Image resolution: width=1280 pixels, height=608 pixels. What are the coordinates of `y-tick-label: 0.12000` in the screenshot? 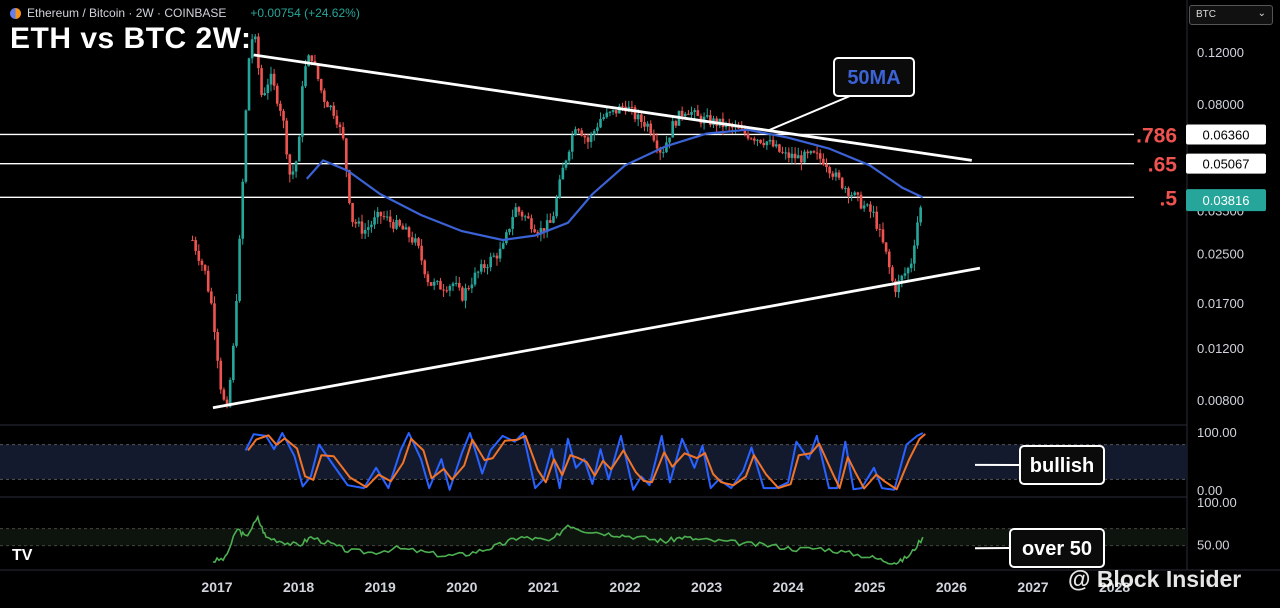 It's located at (1220, 52).